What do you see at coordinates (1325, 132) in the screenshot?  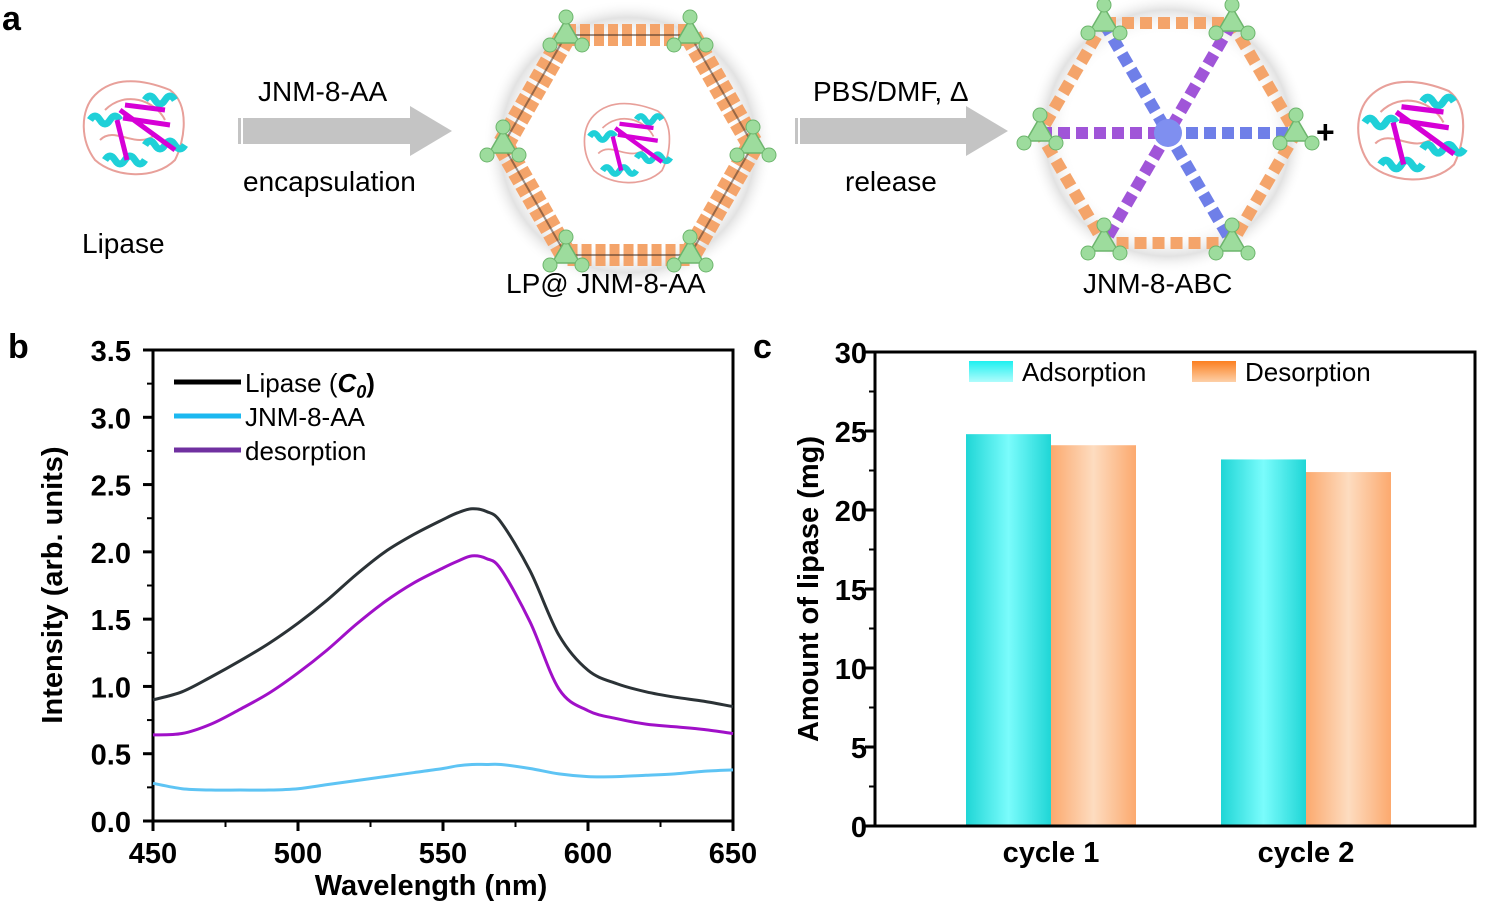 I see `plus-sign: +` at bounding box center [1325, 132].